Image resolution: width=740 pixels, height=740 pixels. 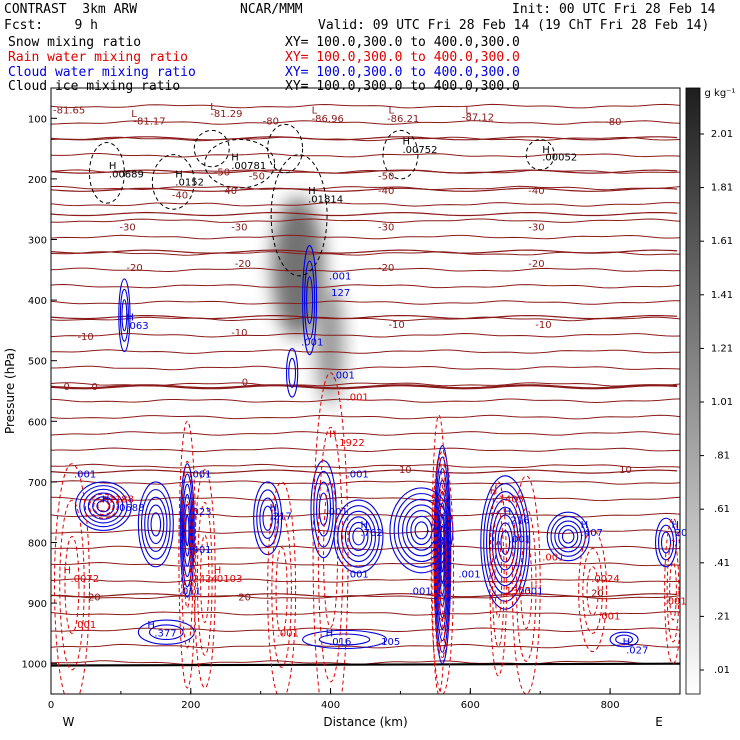 What do you see at coordinates (722, 456) in the screenshot?
I see `colorbar-tick-label: .81` at bounding box center [722, 456].